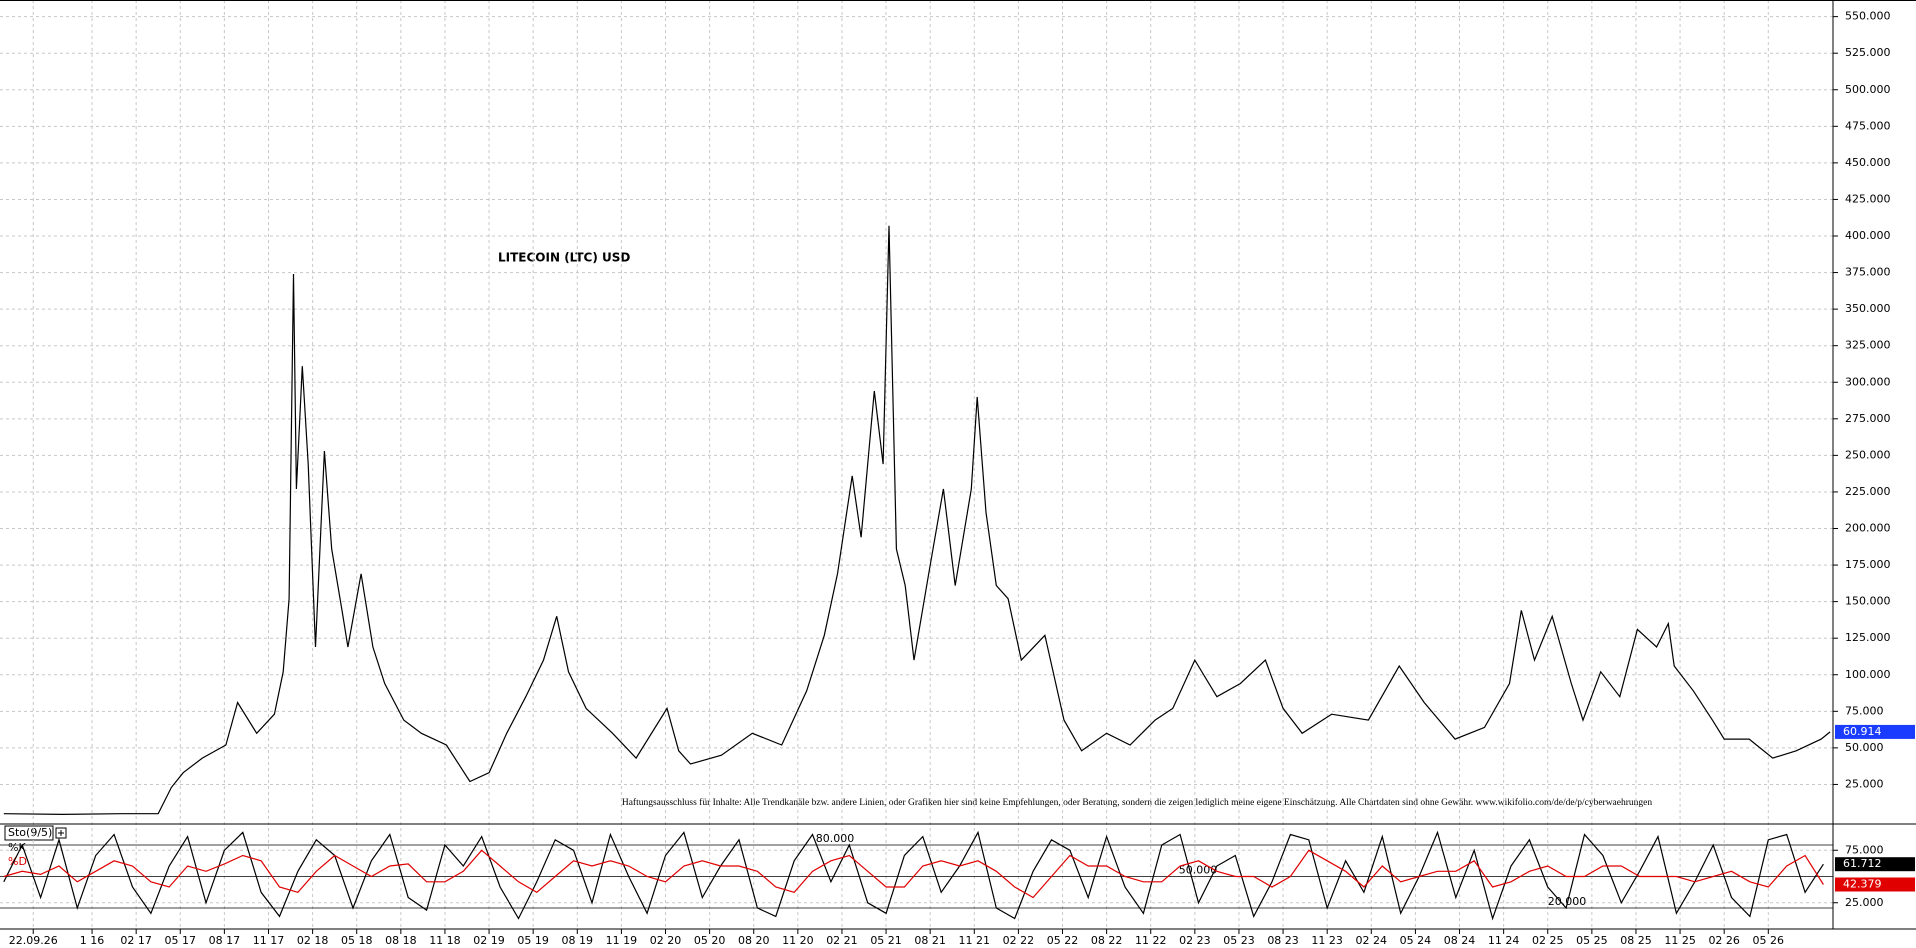 The image size is (1916, 948). Describe the element at coordinates (61, 833) in the screenshot. I see `expand-plus` at that location.